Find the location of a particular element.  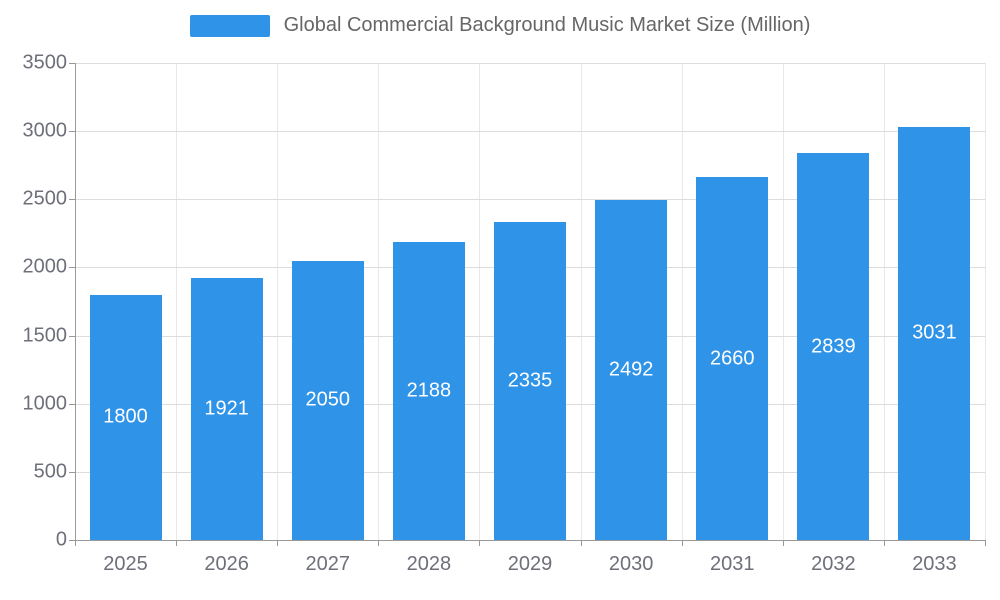

bar-value-label: 2335 is located at coordinates (530, 380).